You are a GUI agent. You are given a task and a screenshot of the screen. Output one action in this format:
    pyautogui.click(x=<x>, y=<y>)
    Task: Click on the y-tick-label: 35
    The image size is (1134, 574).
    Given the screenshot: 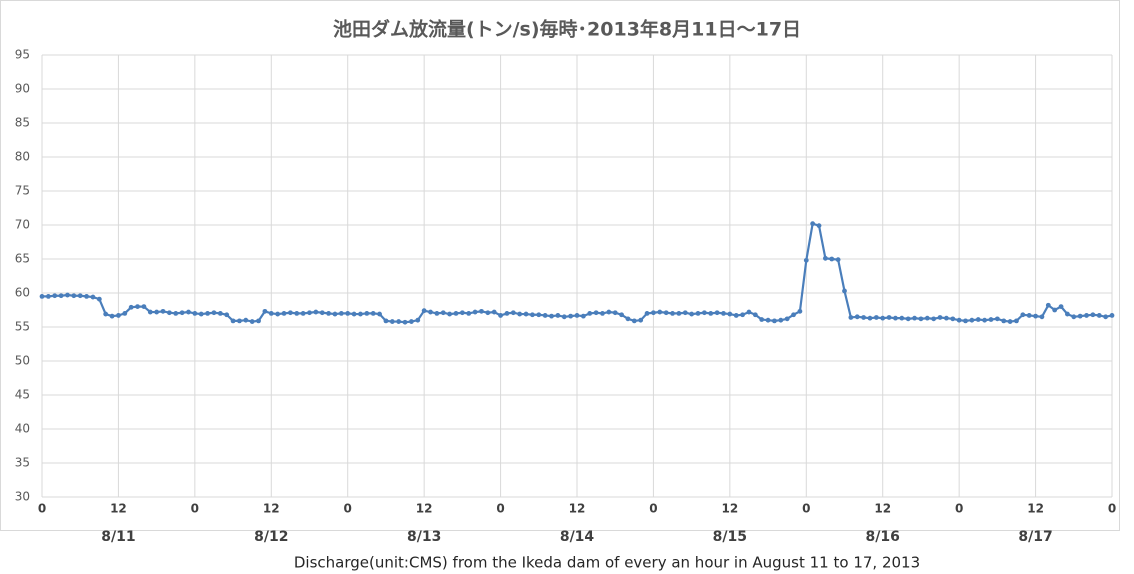 What is the action you would take?
    pyautogui.click(x=22, y=463)
    